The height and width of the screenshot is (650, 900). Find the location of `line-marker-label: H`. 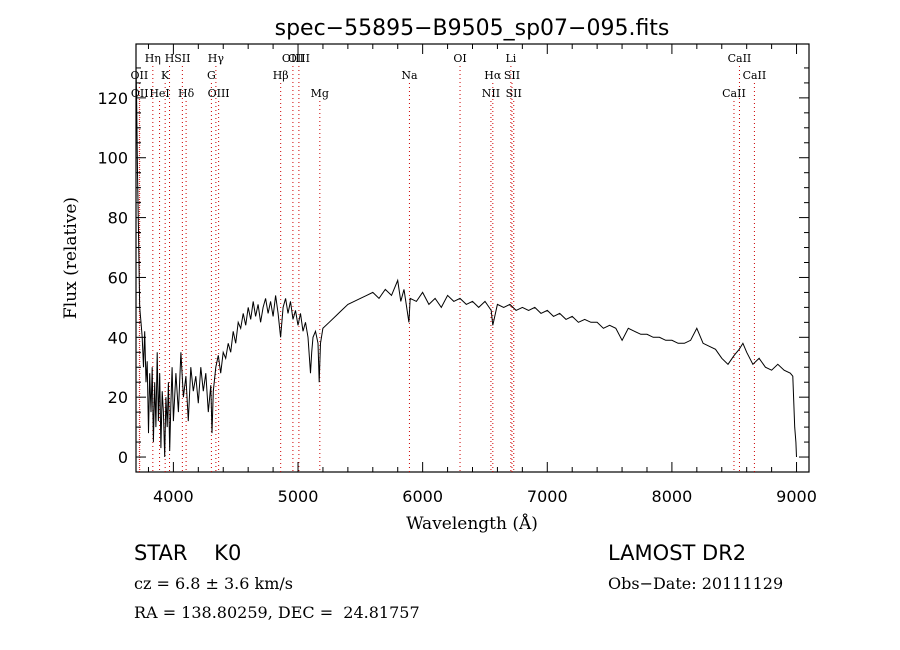

line-marker-label: H is located at coordinates (170, 58).